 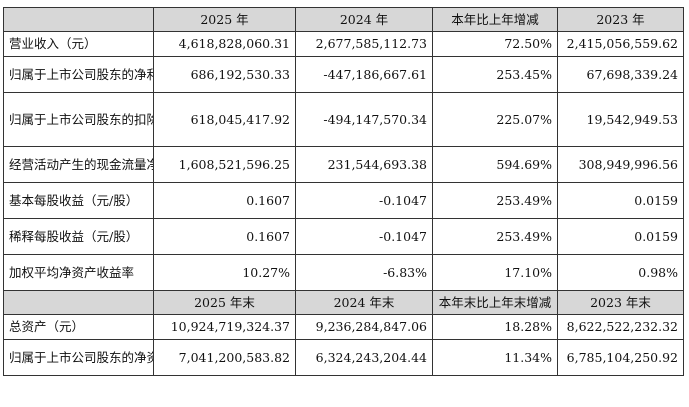 I want to click on value-cell: 17.10%, so click(x=495, y=272).